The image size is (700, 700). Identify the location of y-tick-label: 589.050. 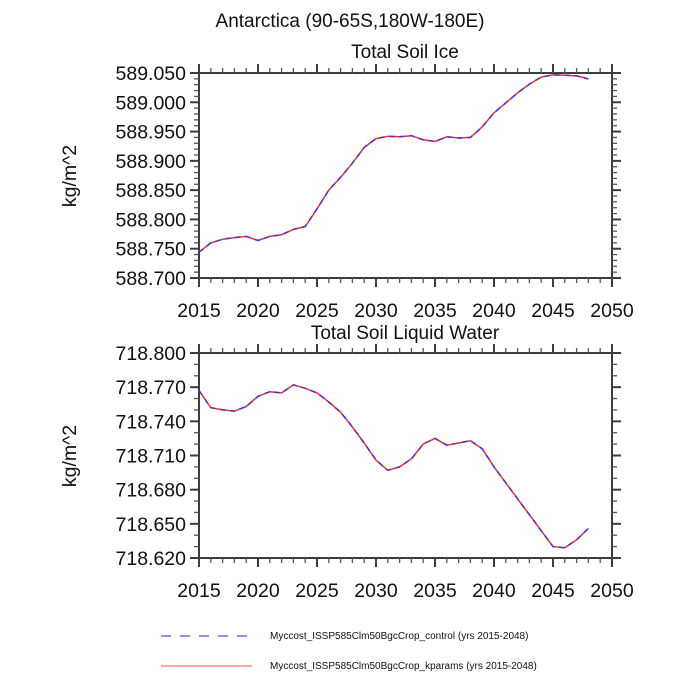
(151, 74).